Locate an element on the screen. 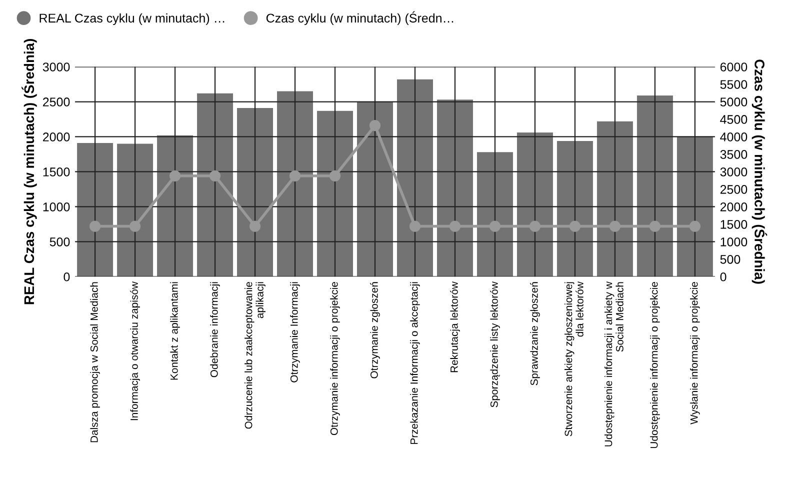 The height and width of the screenshot is (477, 790). y-tick-label: 2000 is located at coordinates (56, 137).